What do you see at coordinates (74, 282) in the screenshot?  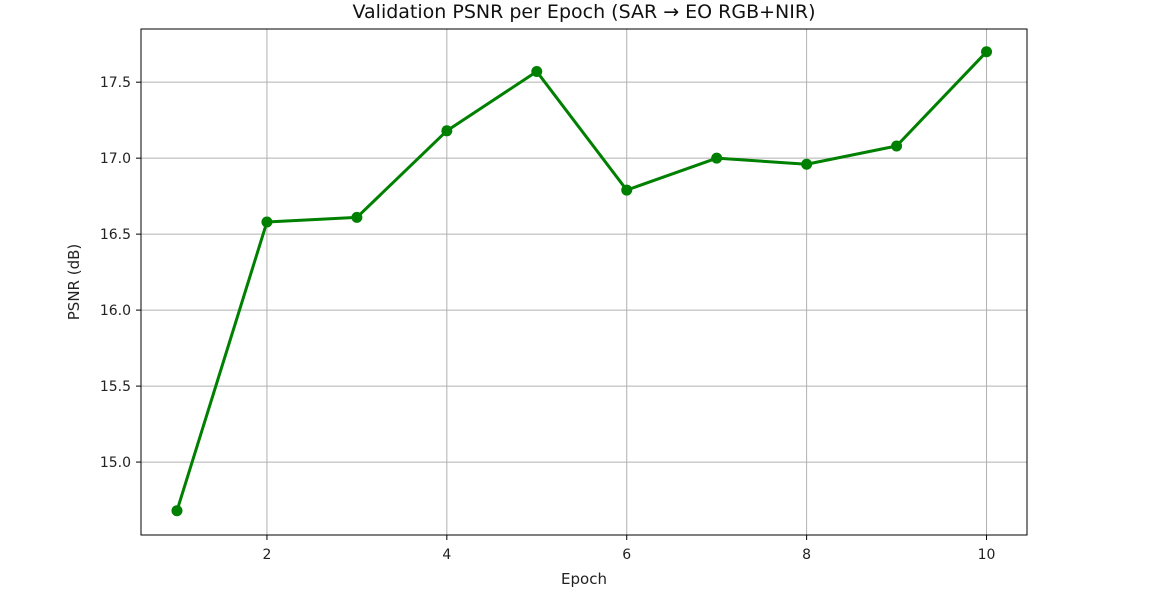 I see `y-axis-label: PSNR (dB)` at bounding box center [74, 282].